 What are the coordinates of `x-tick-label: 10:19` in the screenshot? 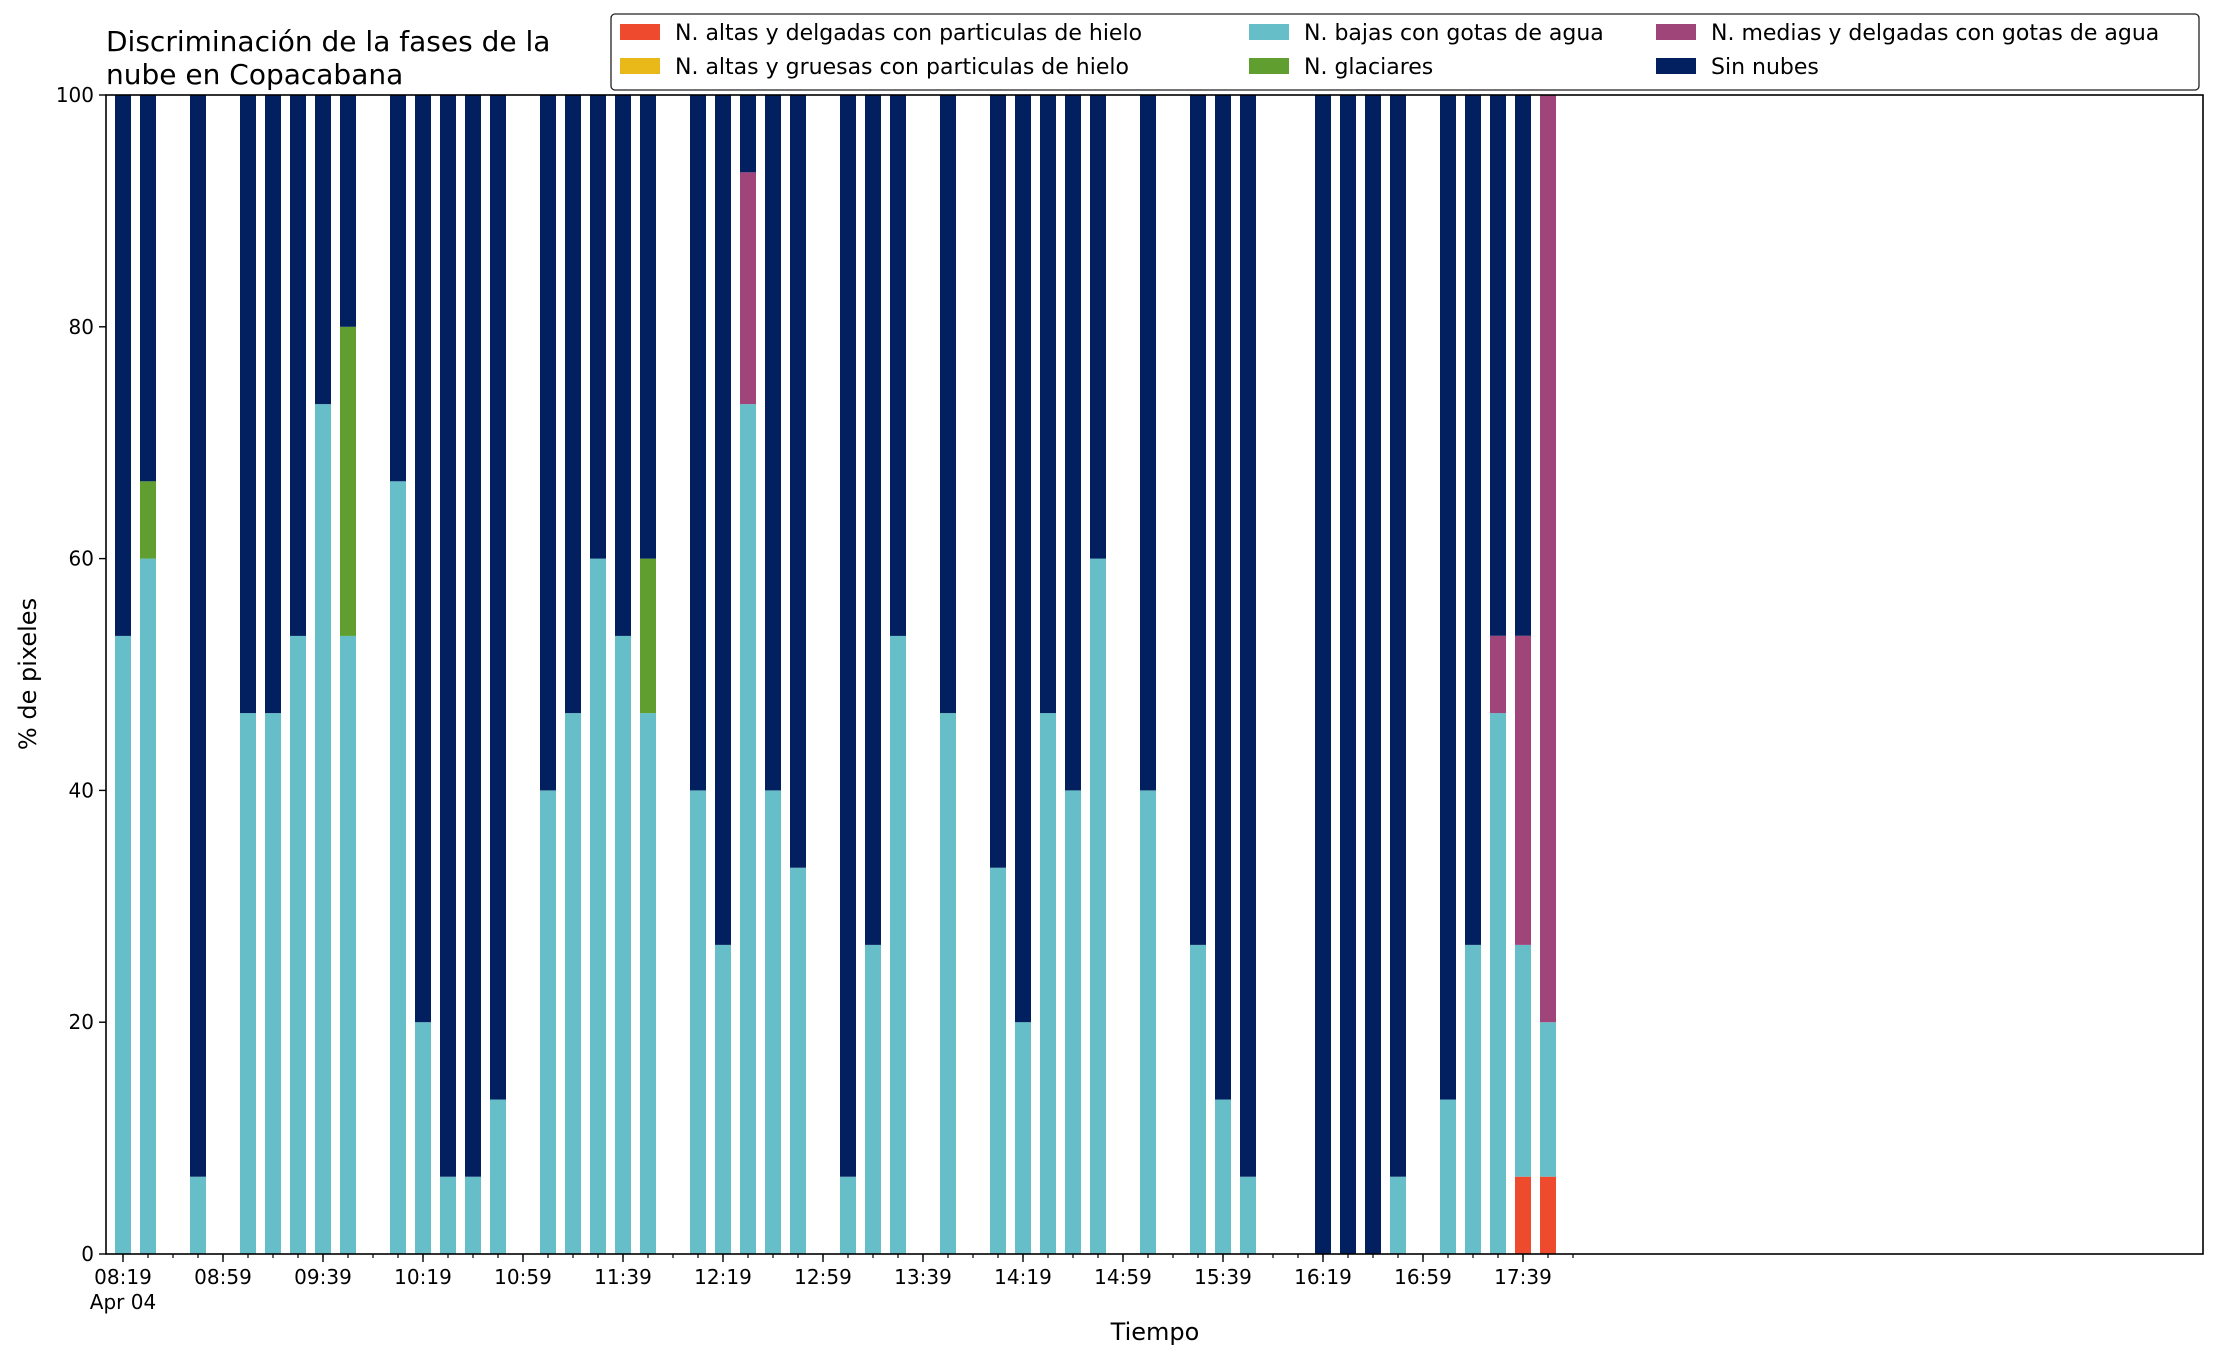 It's located at (423, 1277).